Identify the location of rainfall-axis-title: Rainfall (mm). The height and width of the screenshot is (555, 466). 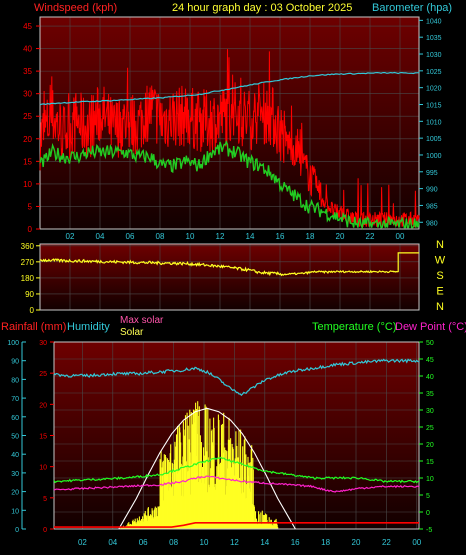
(33, 327).